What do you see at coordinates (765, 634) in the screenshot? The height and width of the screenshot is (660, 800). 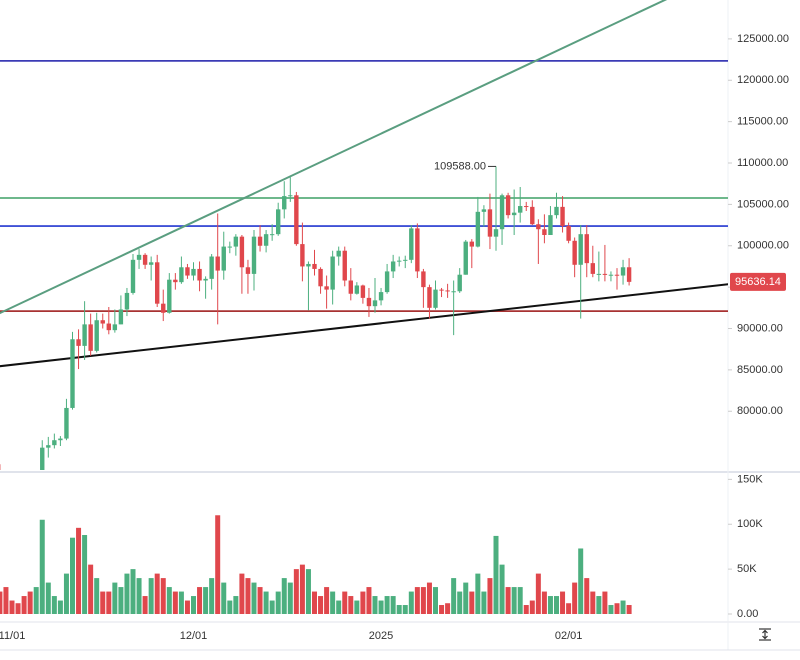 I see `scale-icon` at bounding box center [765, 634].